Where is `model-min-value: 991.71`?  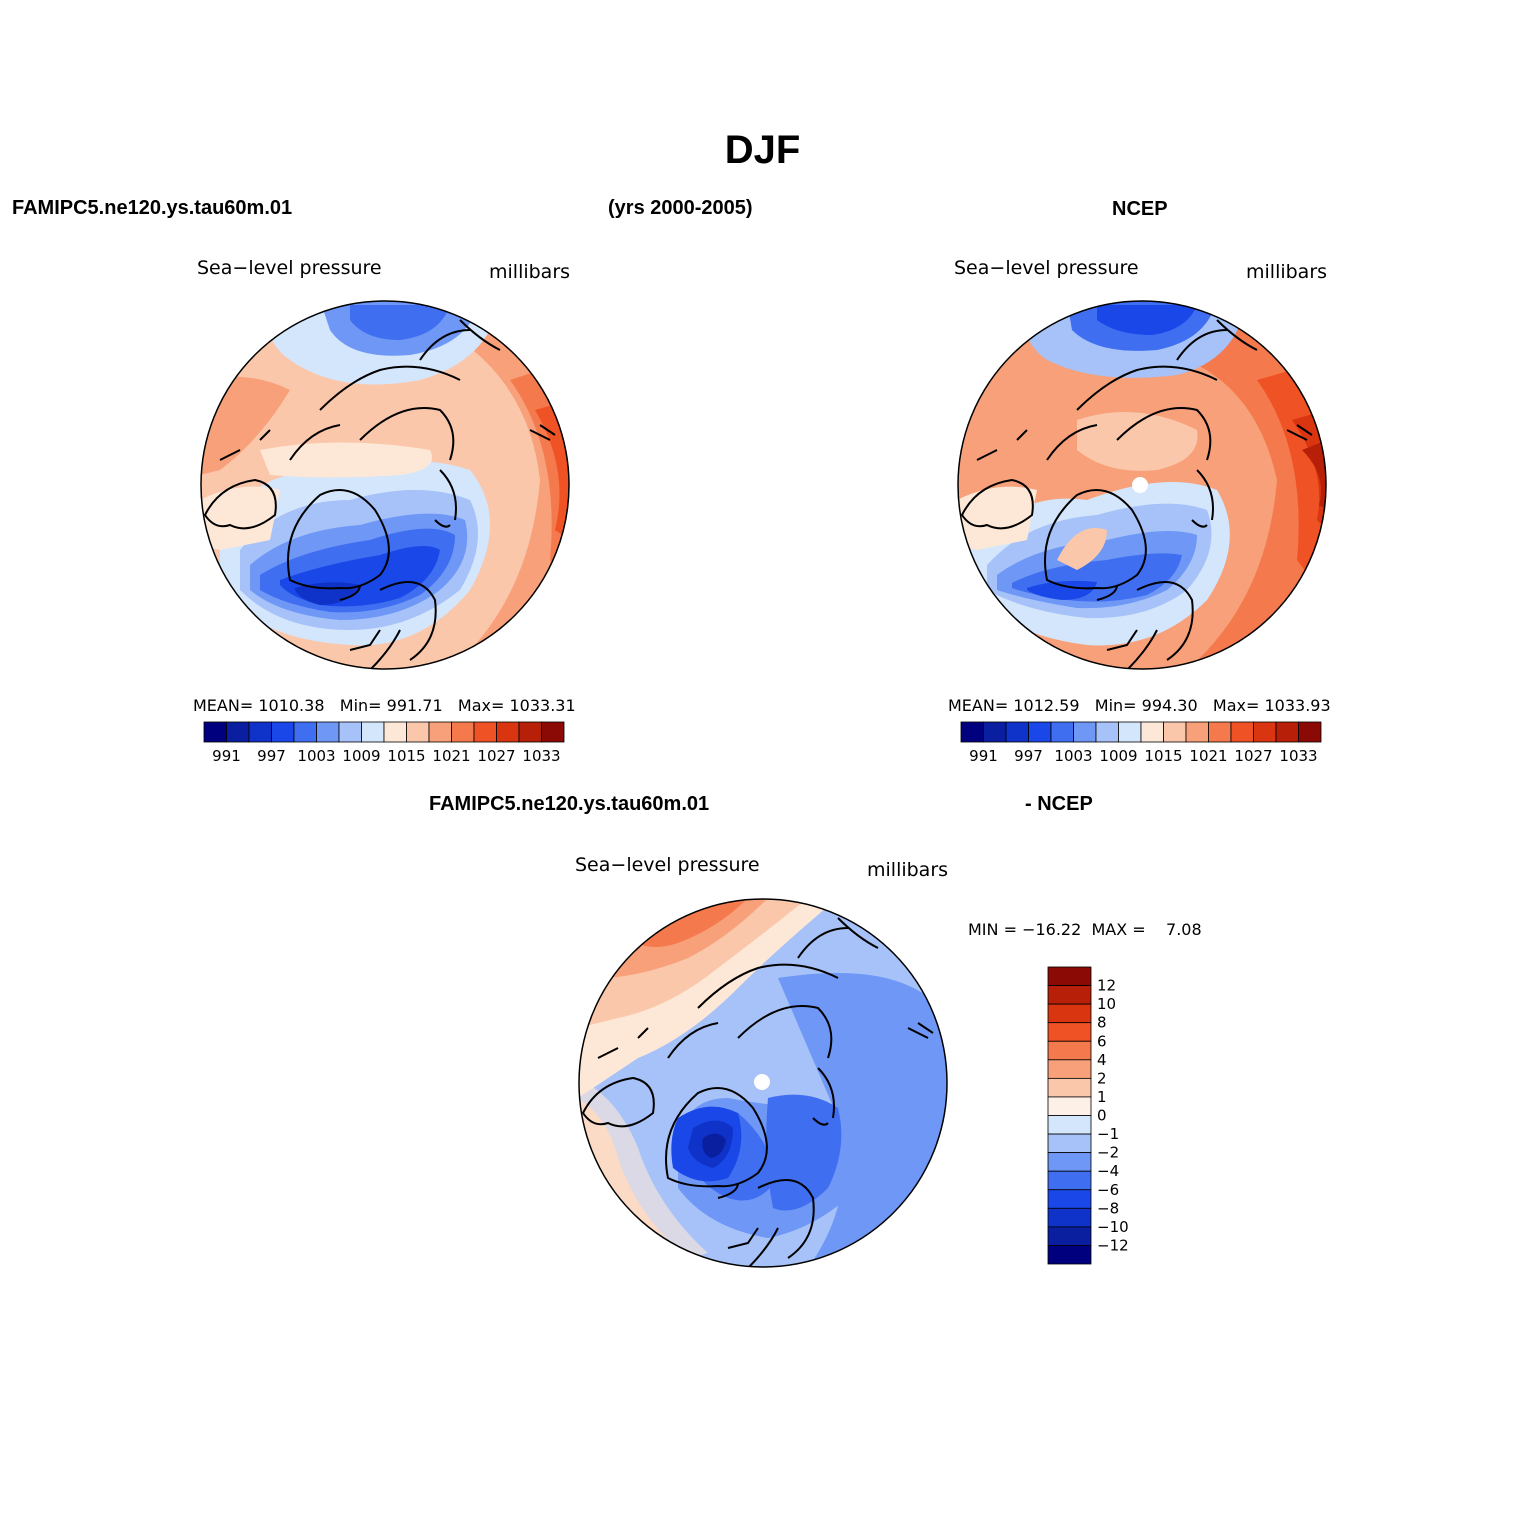
model-min-value: 991.71 is located at coordinates (414, 705).